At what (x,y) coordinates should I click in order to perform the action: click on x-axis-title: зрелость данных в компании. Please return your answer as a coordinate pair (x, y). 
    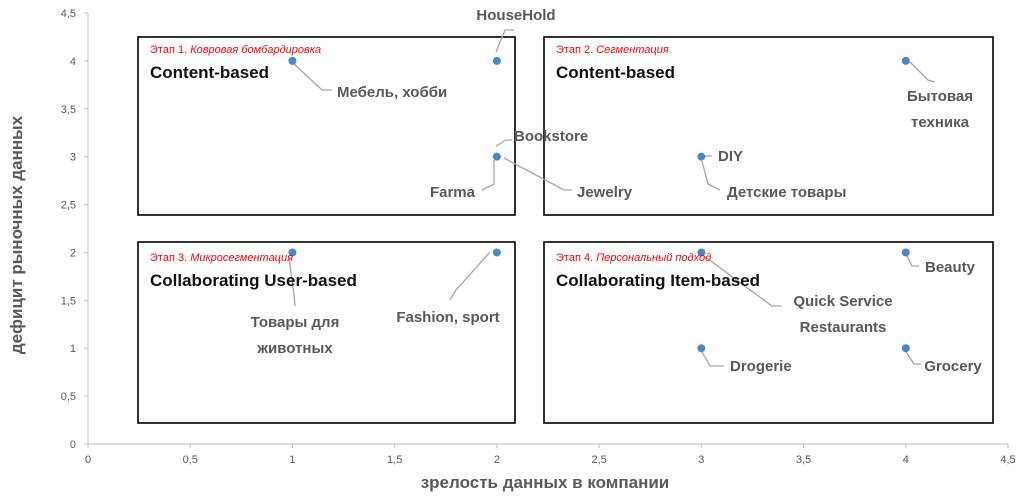
    Looking at the image, I should click on (545, 482).